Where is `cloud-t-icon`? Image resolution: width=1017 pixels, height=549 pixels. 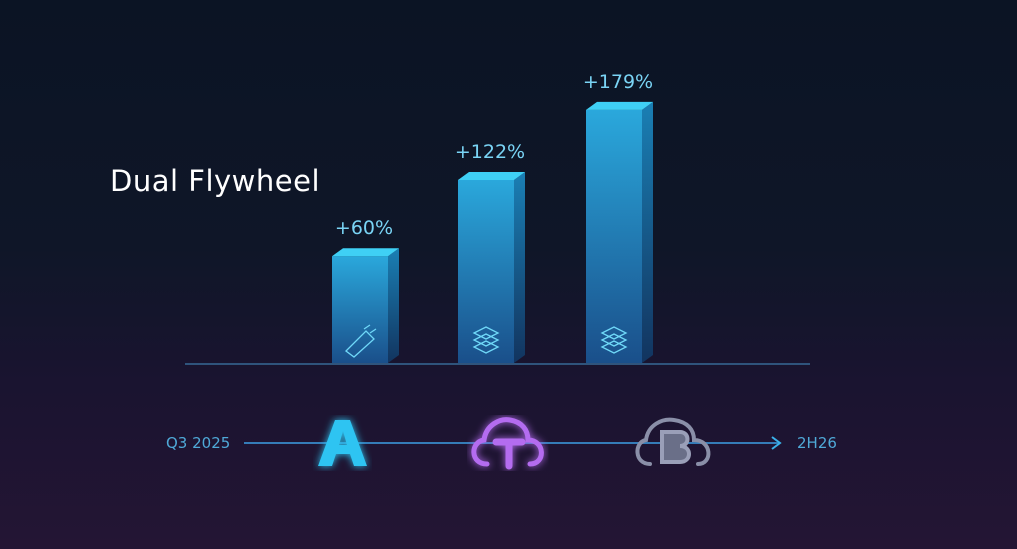 cloud-t-icon is located at coordinates (507, 443).